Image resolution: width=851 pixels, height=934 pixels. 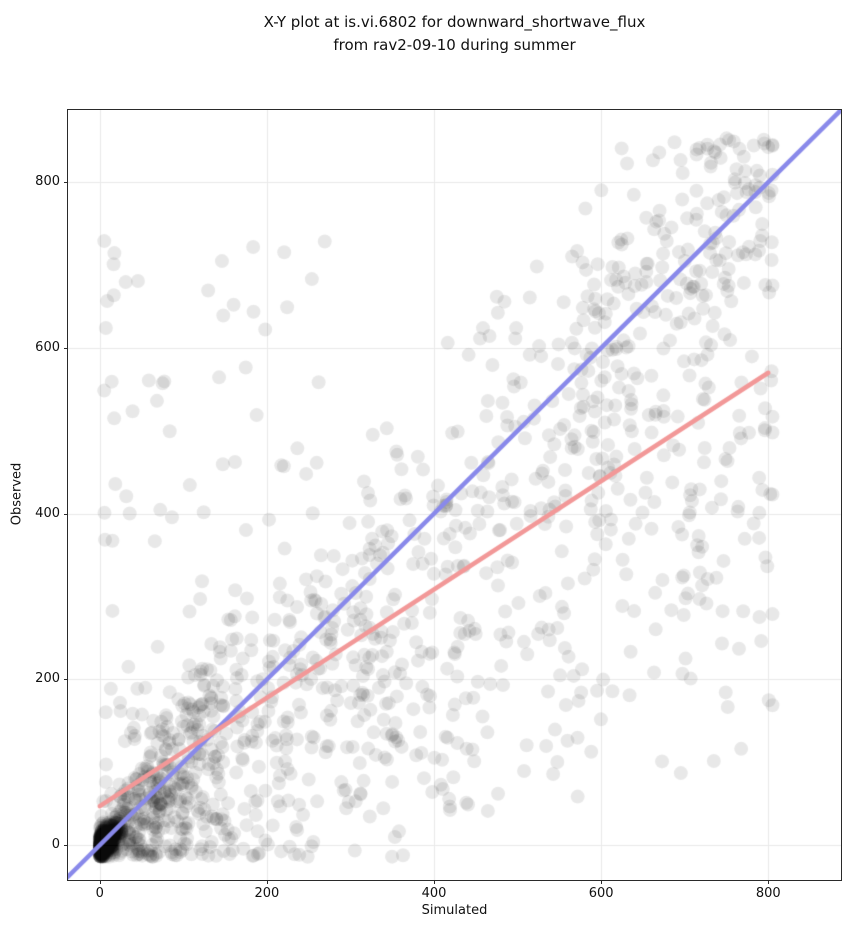 I want to click on y-tick-label: 600, so click(x=47, y=347).